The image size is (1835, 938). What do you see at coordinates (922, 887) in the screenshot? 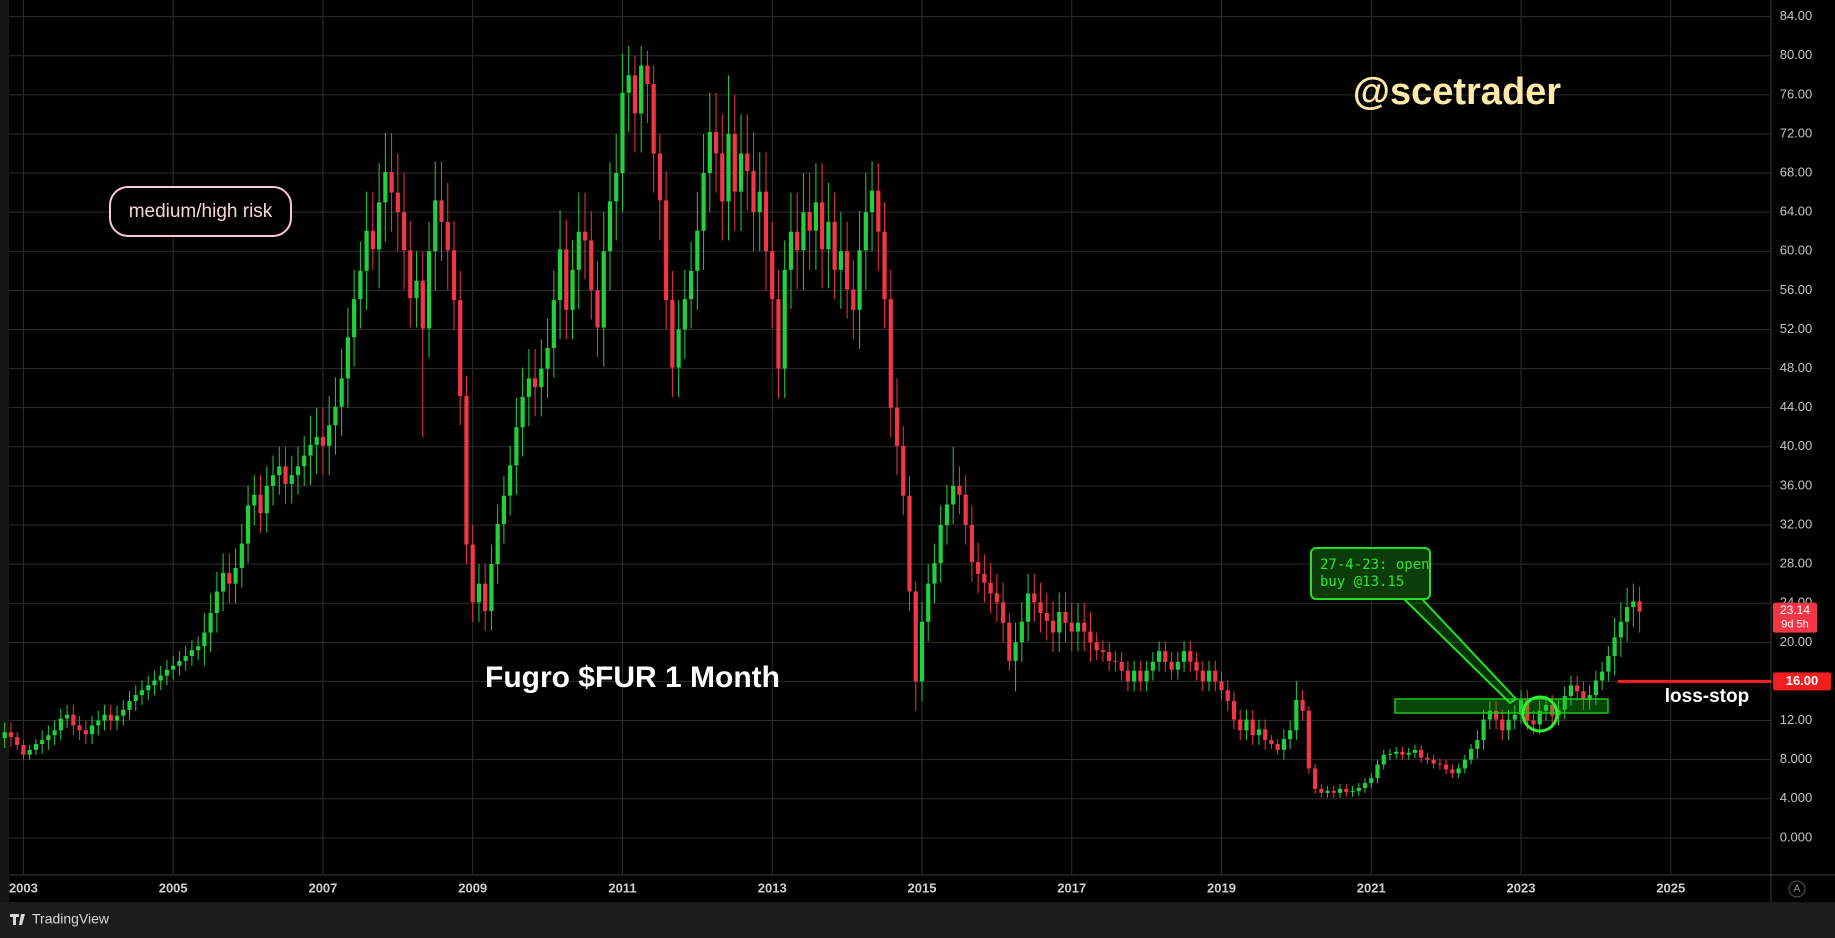
I see `x-tick-label: 2015` at bounding box center [922, 887].